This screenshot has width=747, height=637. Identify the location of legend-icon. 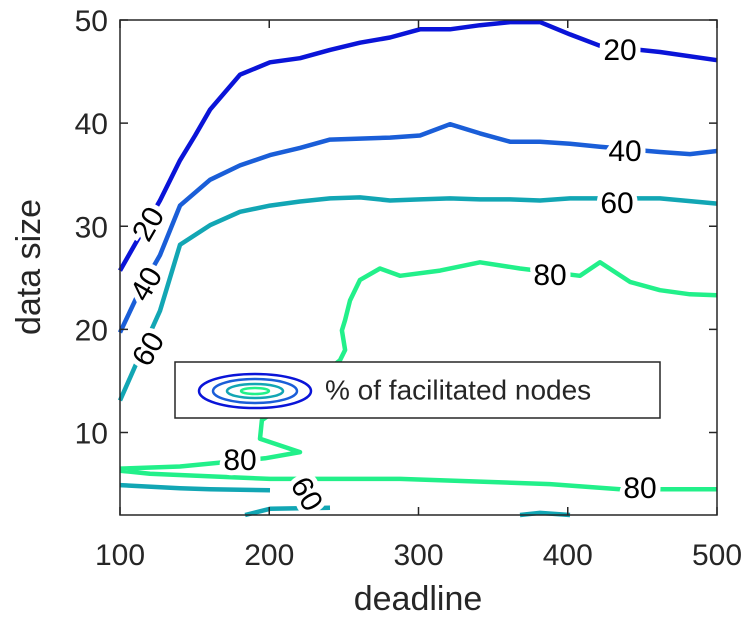
(255, 391).